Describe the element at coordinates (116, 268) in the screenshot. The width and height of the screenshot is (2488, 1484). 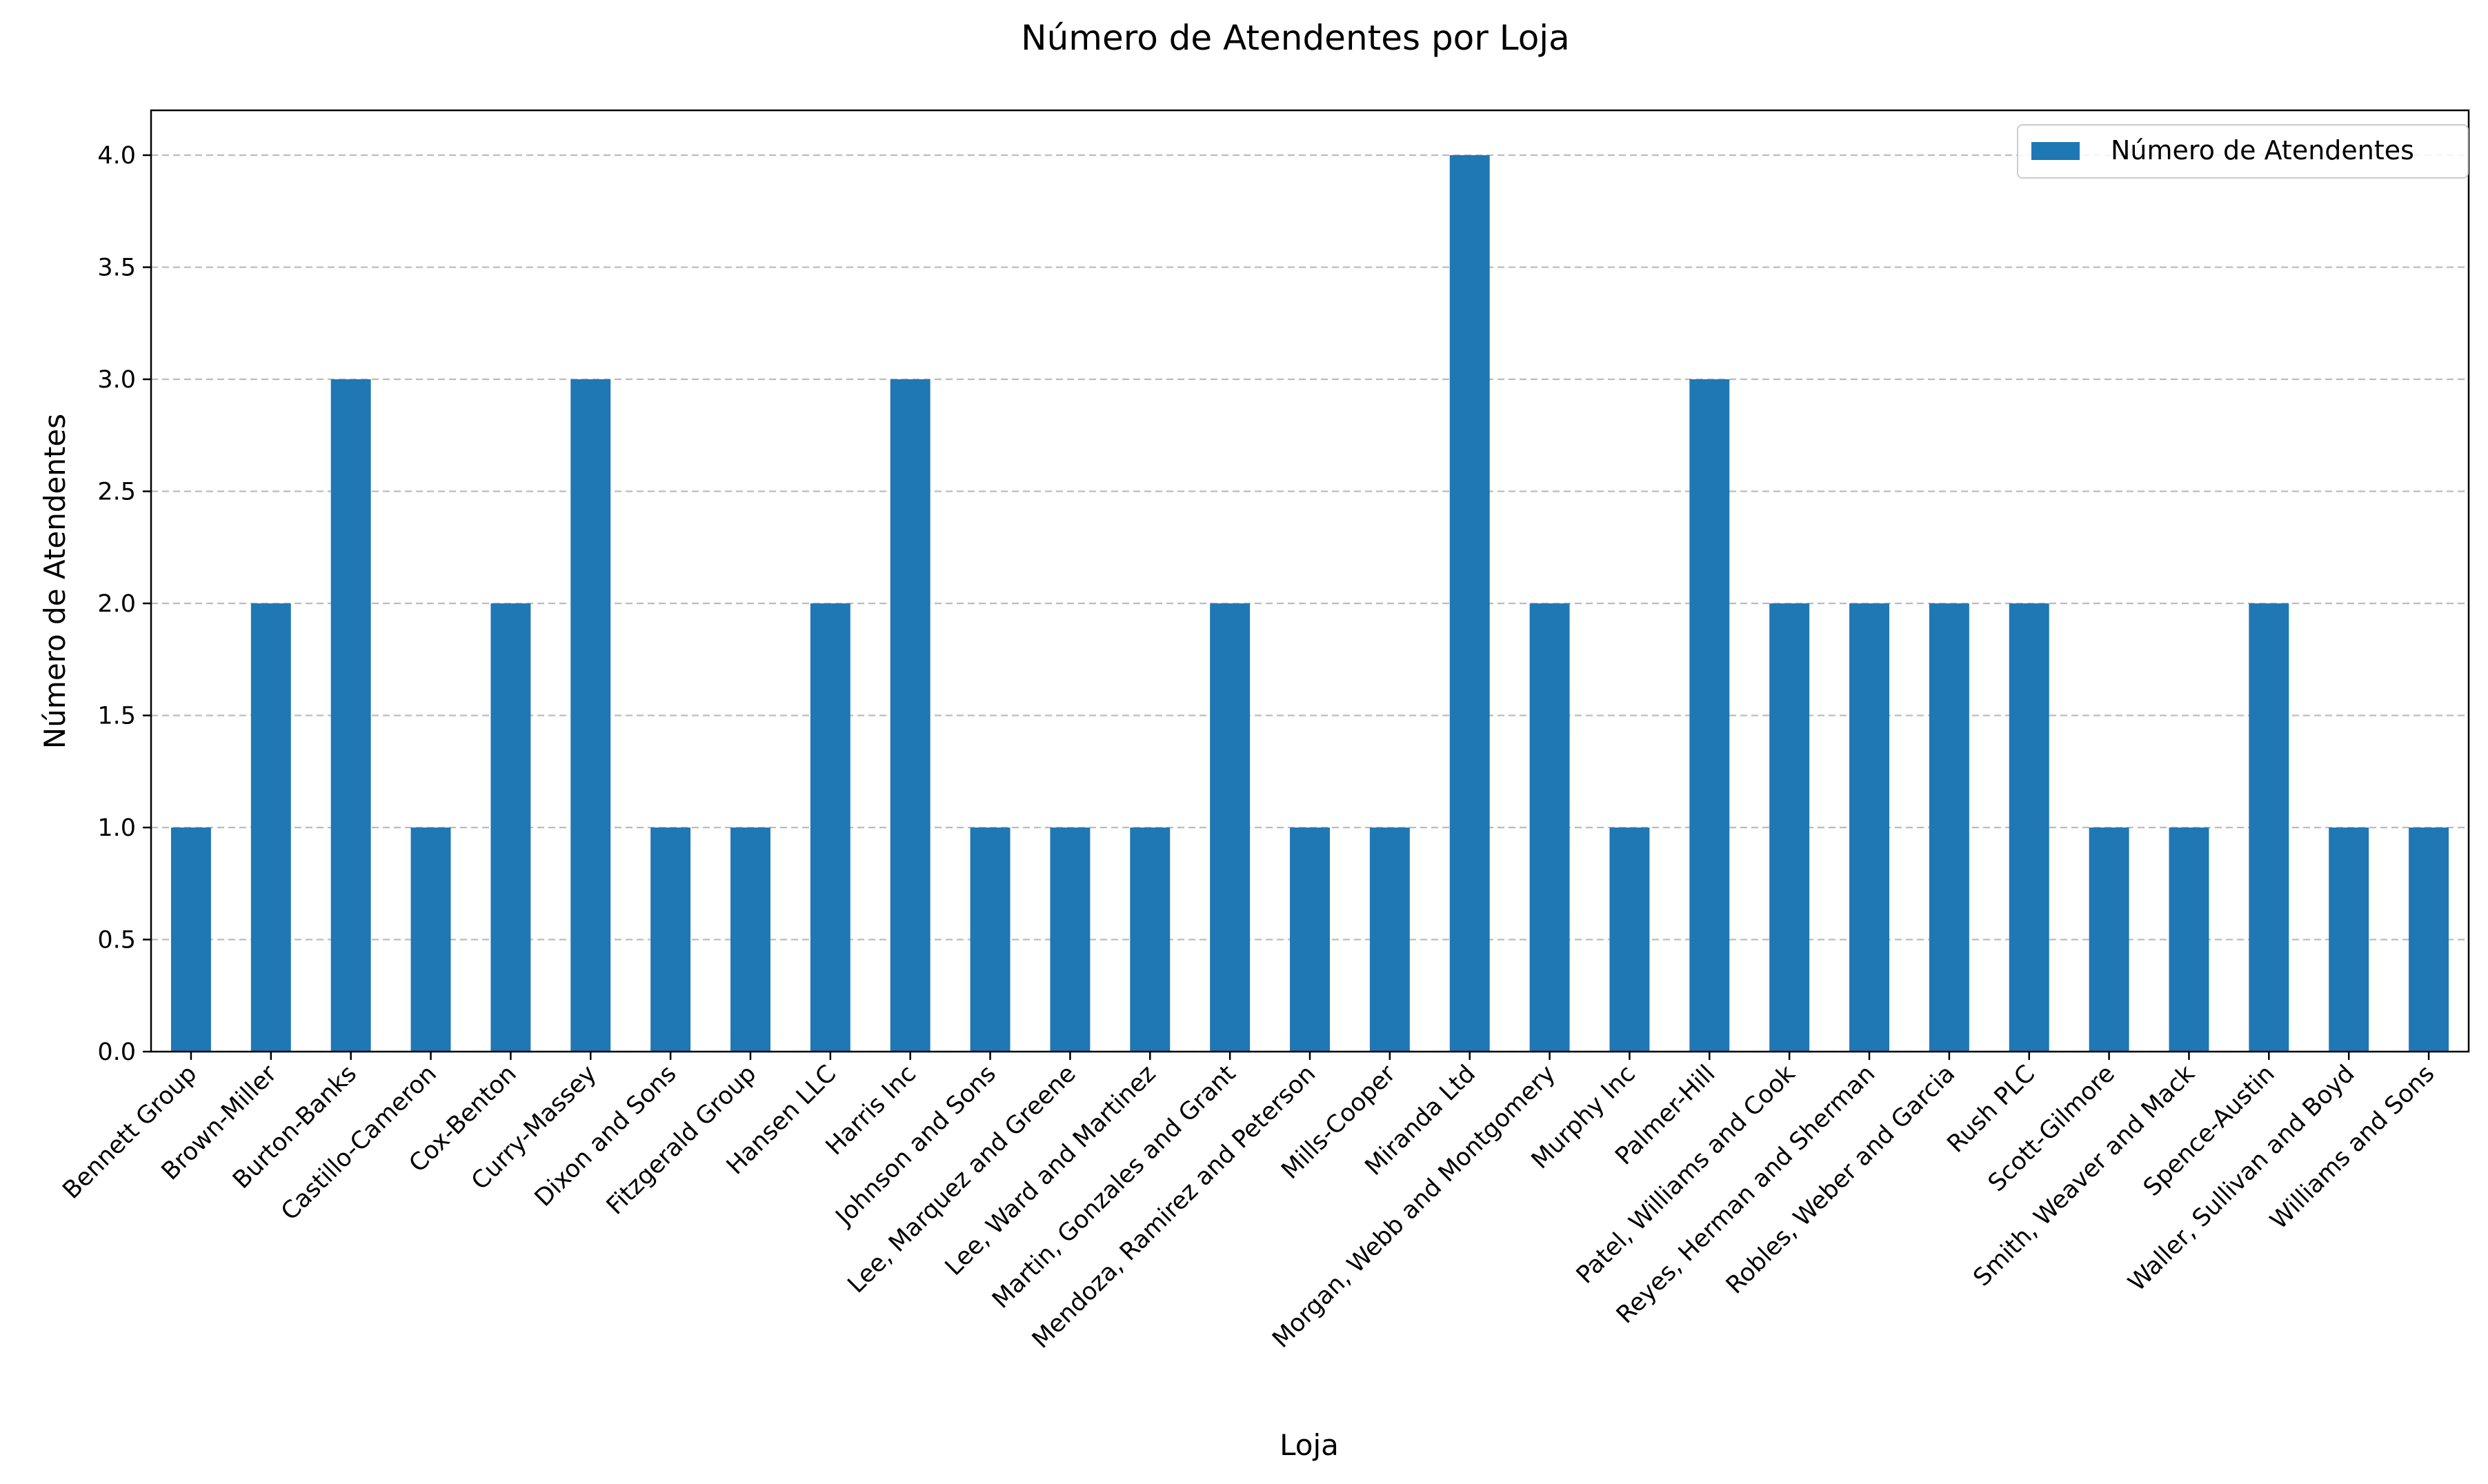
I see `y-tick-label: 3.5` at that location.